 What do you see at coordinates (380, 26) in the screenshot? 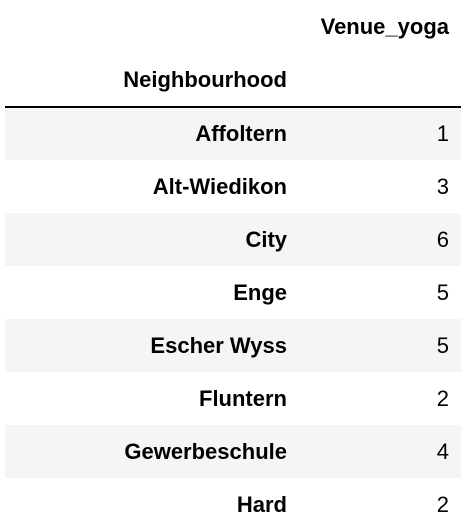
I see `column-header-venue-yoga: Venue_yoga` at bounding box center [380, 26].